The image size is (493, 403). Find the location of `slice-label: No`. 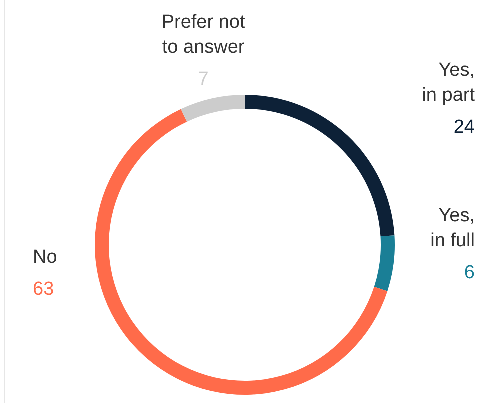

slice-label: No is located at coordinates (45, 257).